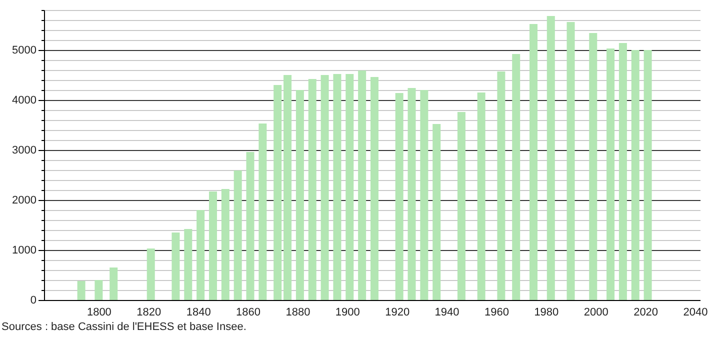 The image size is (710, 340). I want to click on x-tick-label: 1980, so click(546, 312).